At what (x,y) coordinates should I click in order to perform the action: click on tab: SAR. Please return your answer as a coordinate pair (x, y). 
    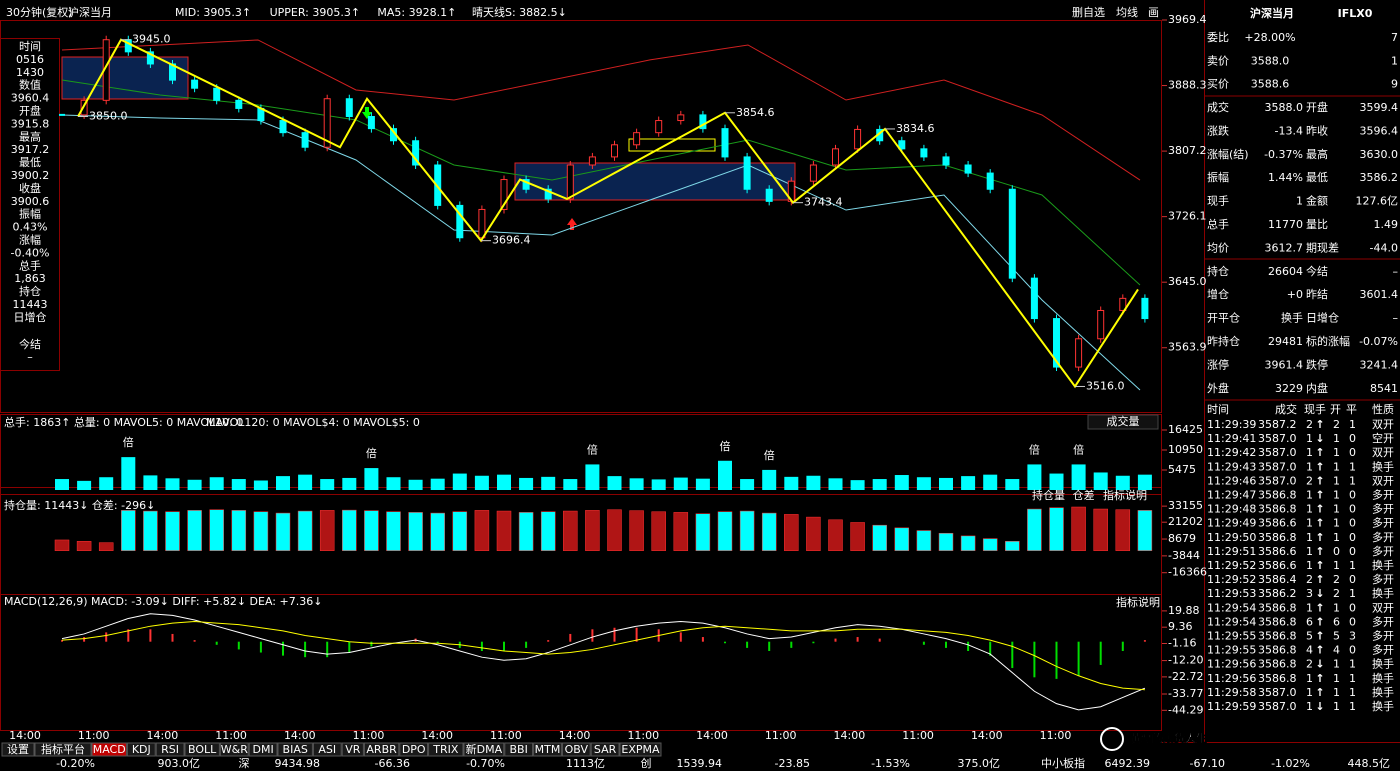
    Looking at the image, I should click on (605, 749).